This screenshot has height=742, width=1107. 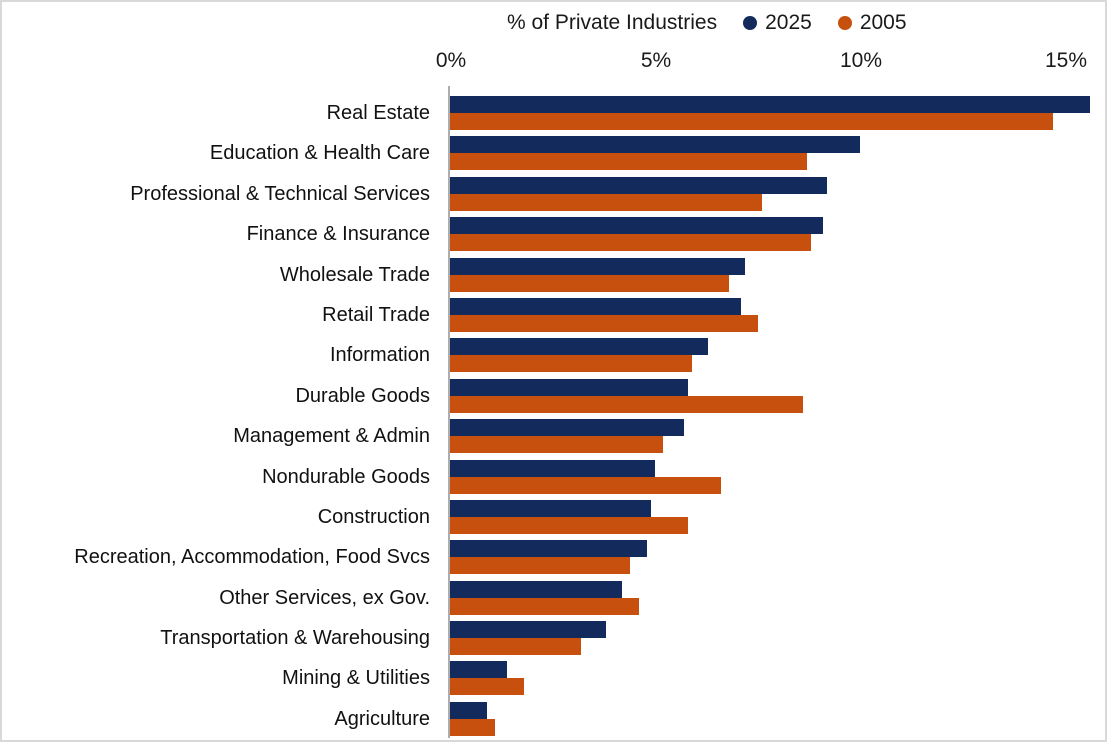 What do you see at coordinates (252, 557) in the screenshot?
I see `category-label: Recreation, Accommodation, Food Svcs` at bounding box center [252, 557].